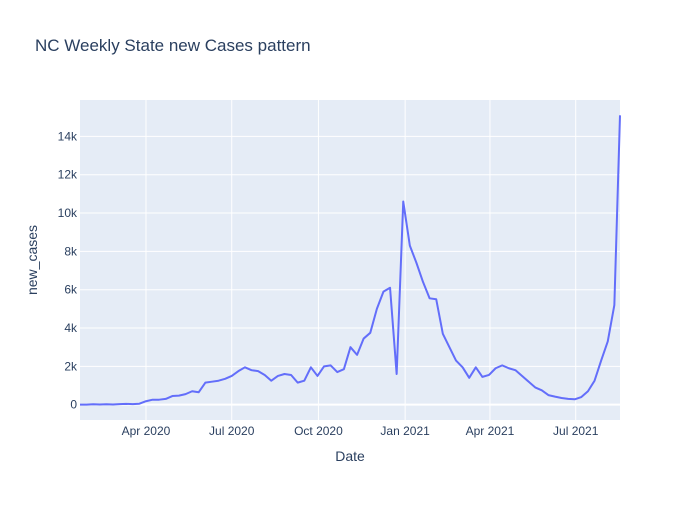 The width and height of the screenshot is (700, 505). I want to click on y-tick-label: 12k, so click(68, 175).